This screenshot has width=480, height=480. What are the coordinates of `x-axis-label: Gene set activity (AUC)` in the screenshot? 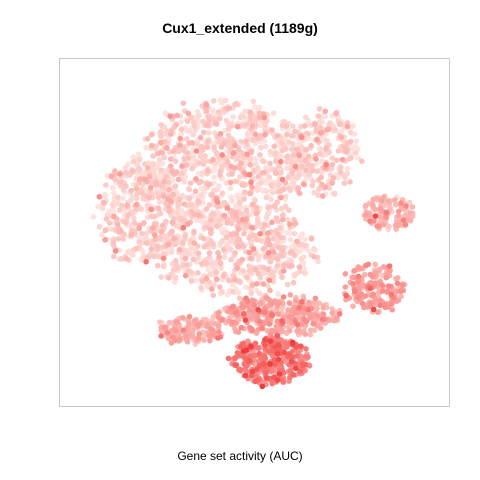 It's located at (240, 456).